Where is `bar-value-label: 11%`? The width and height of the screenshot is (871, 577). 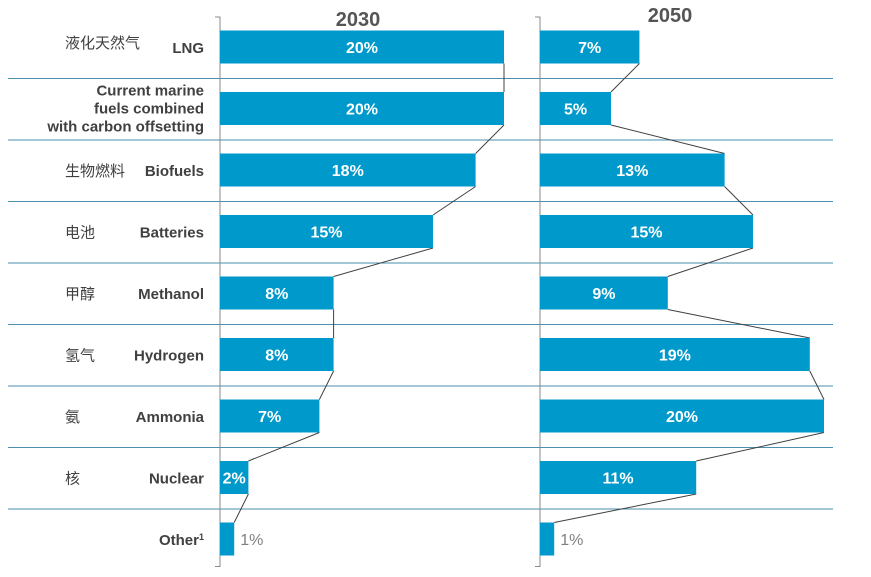
bar-value-label: 11% is located at coordinates (618, 479).